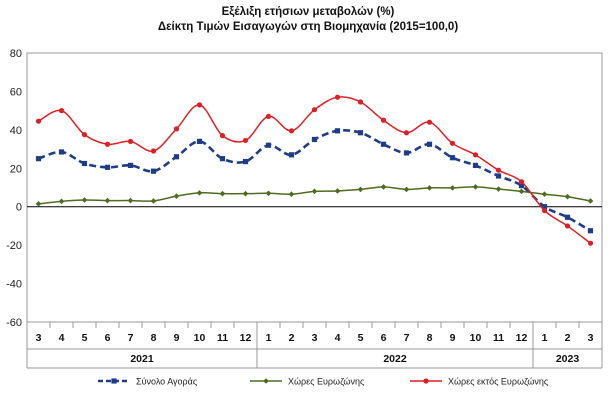  I want to click on x-tick-label: 9, so click(177, 338).